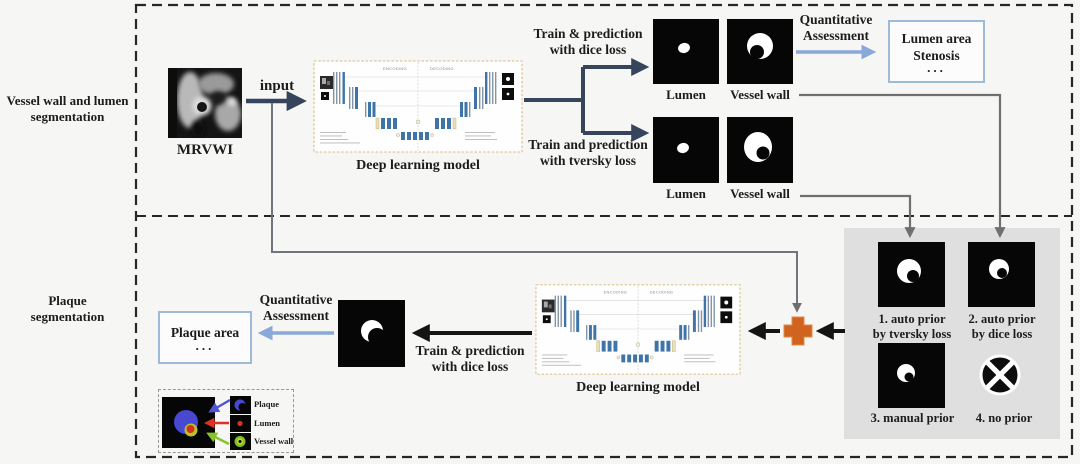  I want to click on deep-learning-model-top, so click(418, 106).